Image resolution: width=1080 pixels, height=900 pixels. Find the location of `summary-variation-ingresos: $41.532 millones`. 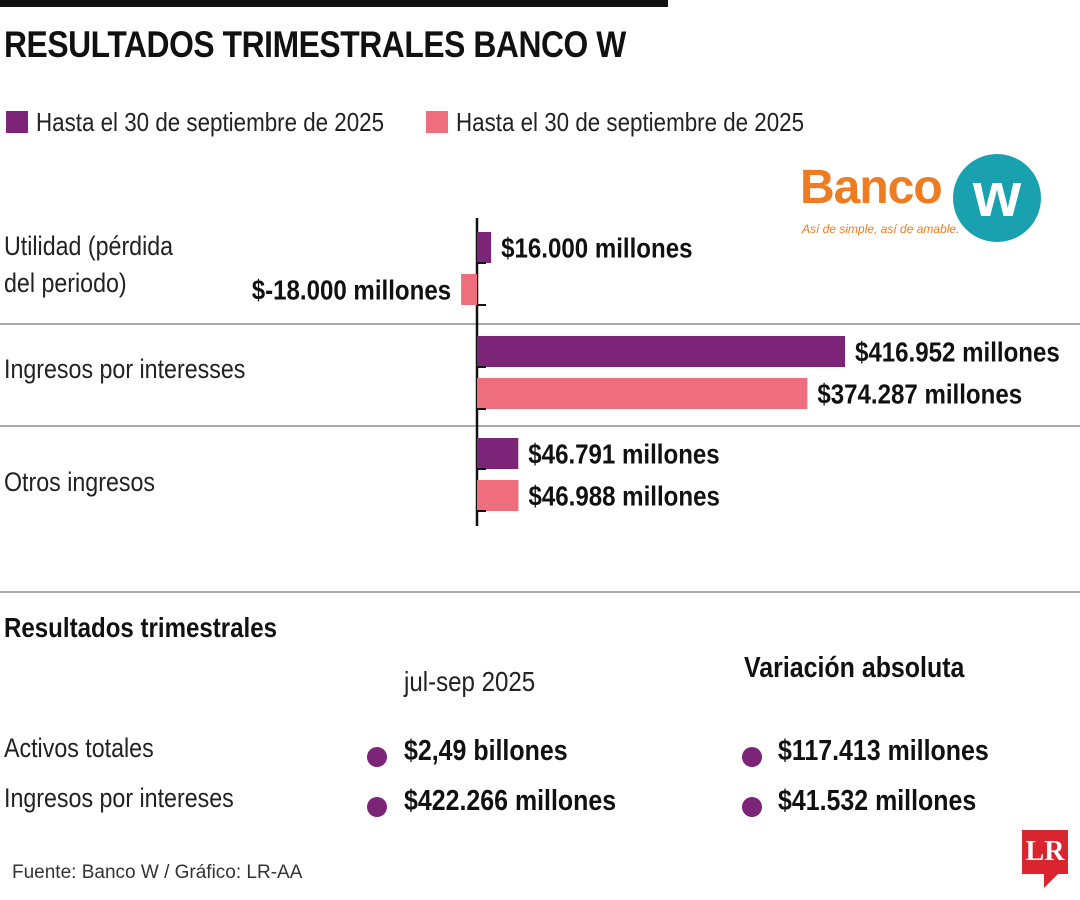

summary-variation-ingresos: $41.532 millones is located at coordinates (877, 801).